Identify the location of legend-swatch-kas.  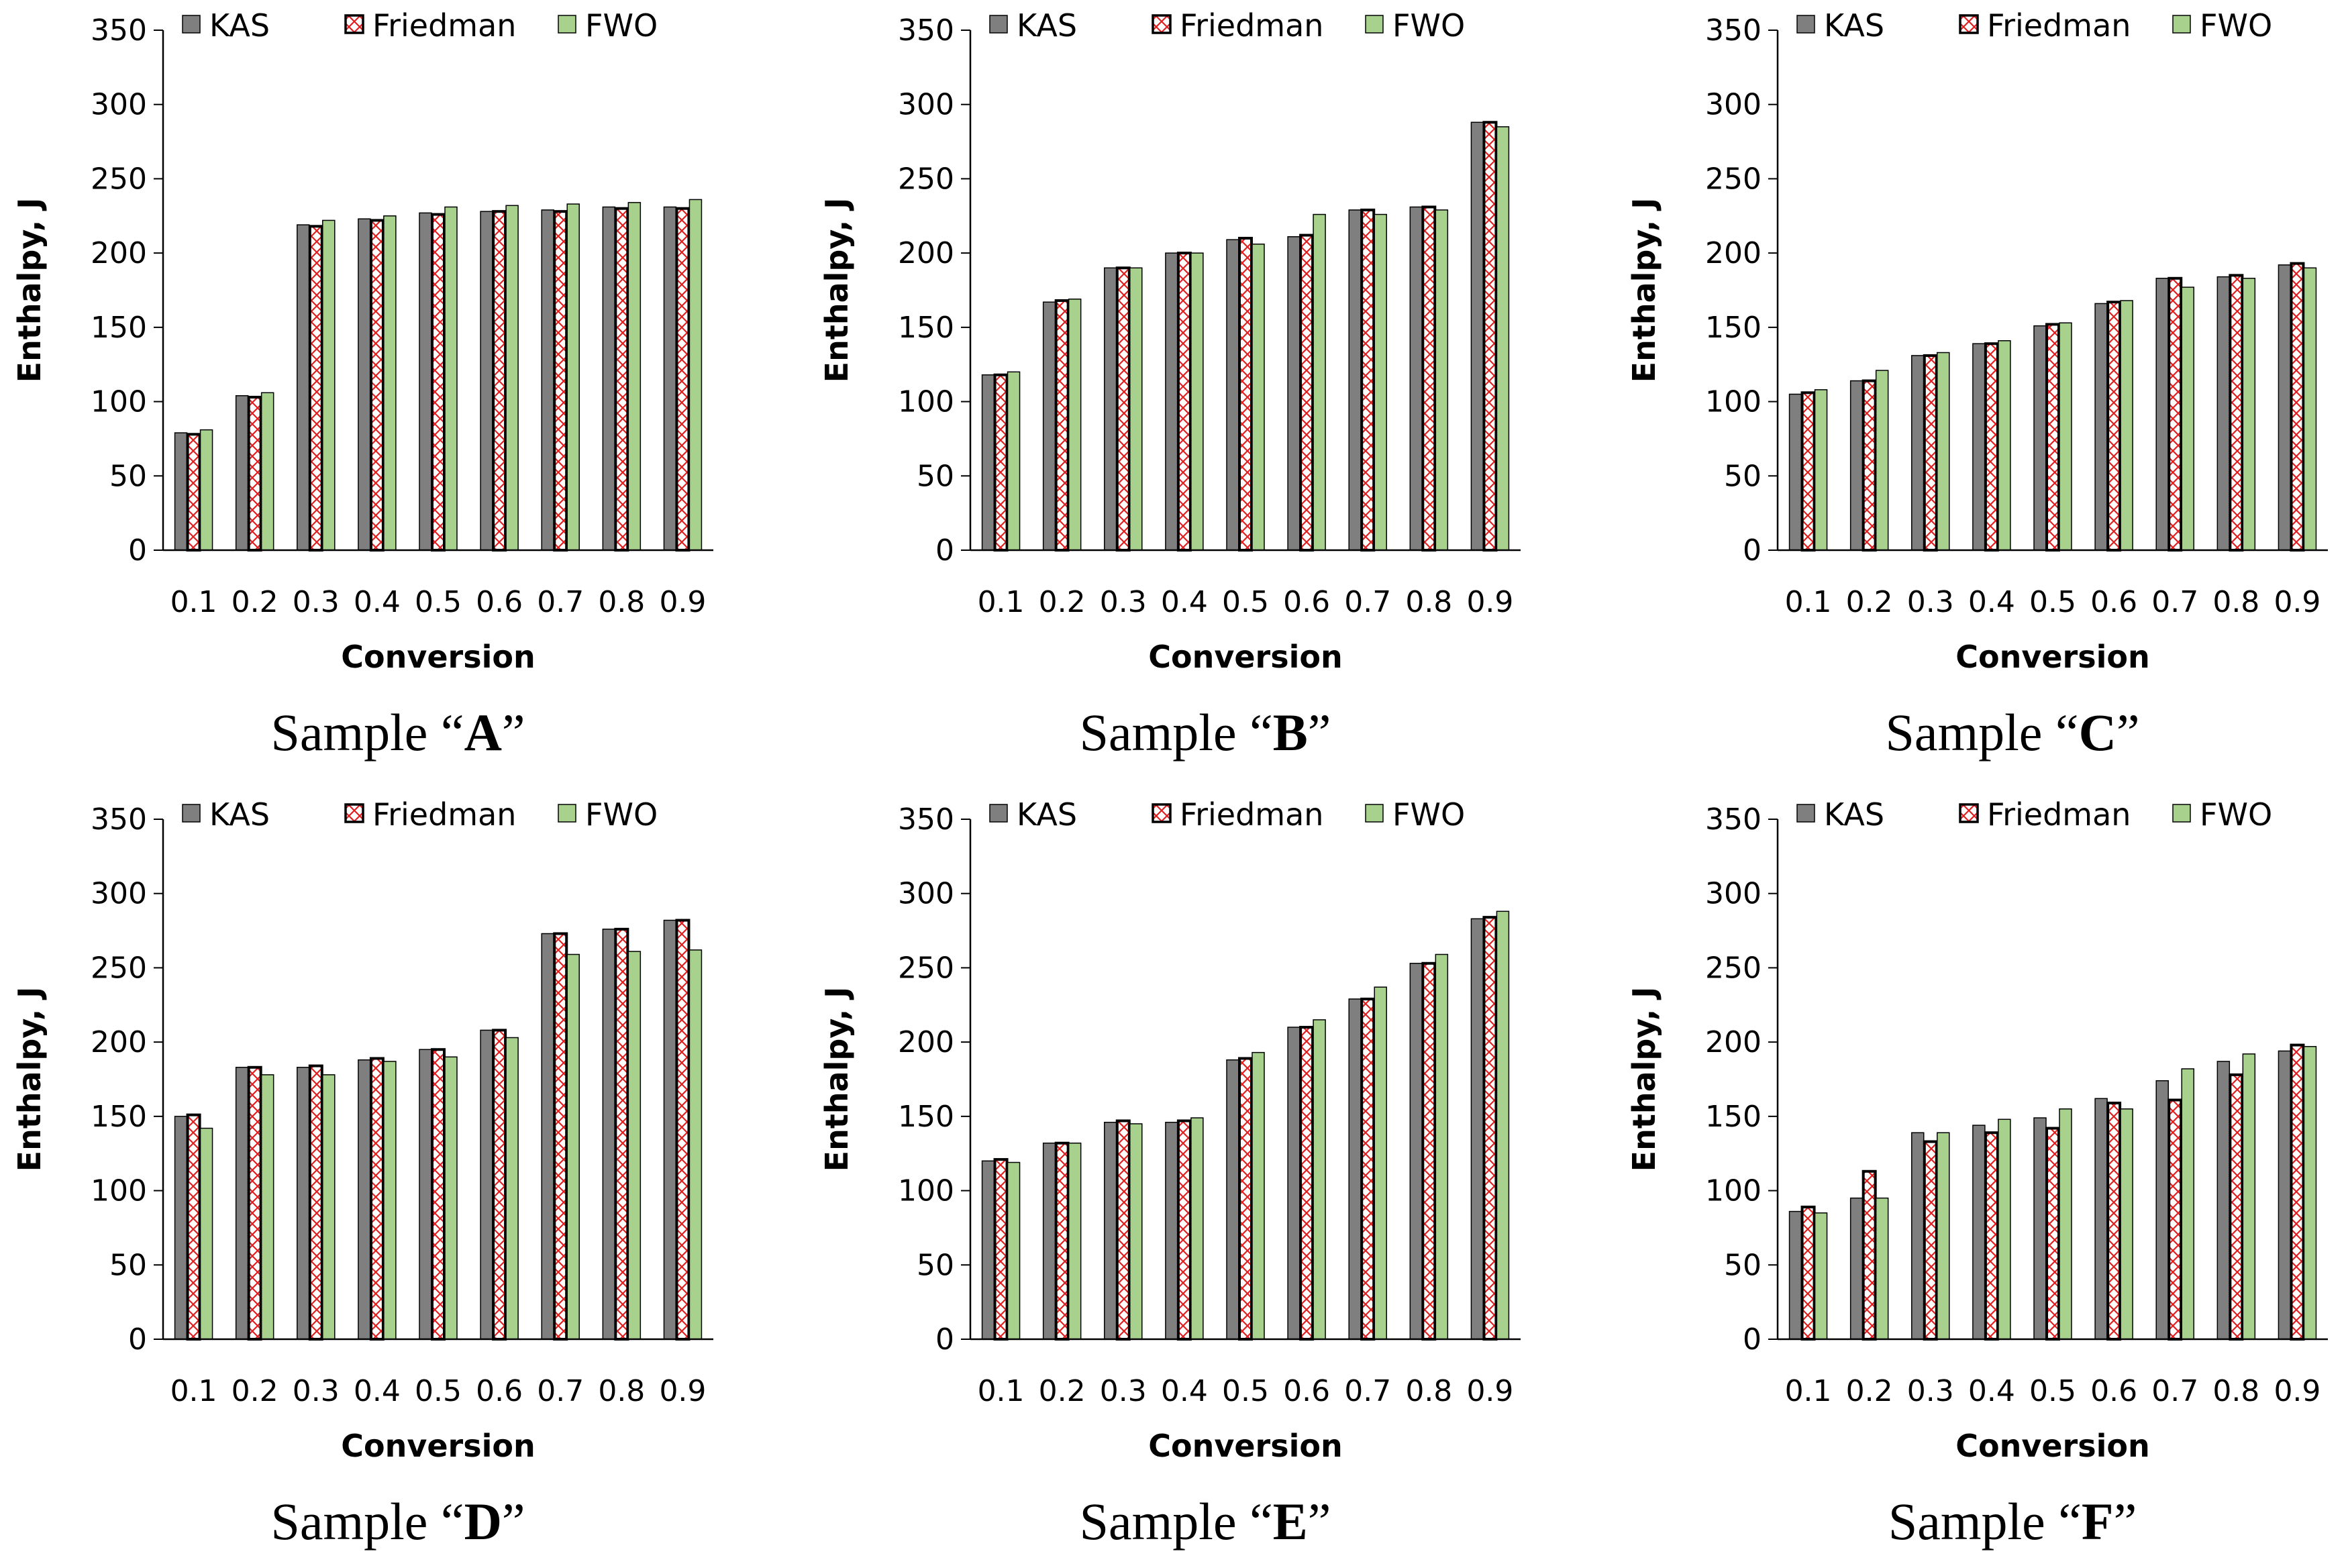
(191, 813).